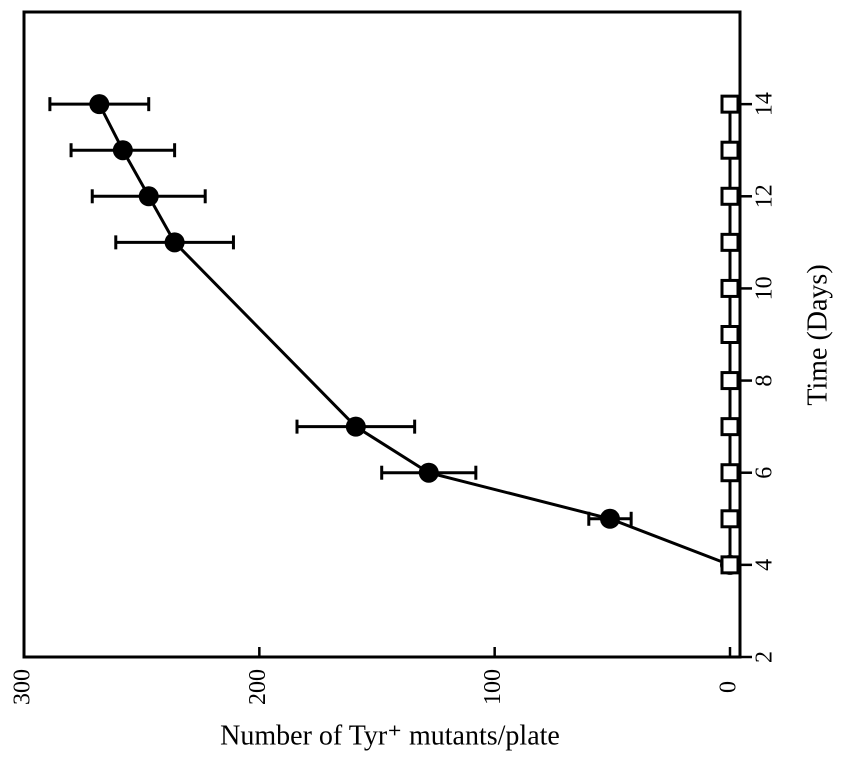 The height and width of the screenshot is (761, 854). Describe the element at coordinates (765, 288) in the screenshot. I see `y-tick-label: 10` at that location.